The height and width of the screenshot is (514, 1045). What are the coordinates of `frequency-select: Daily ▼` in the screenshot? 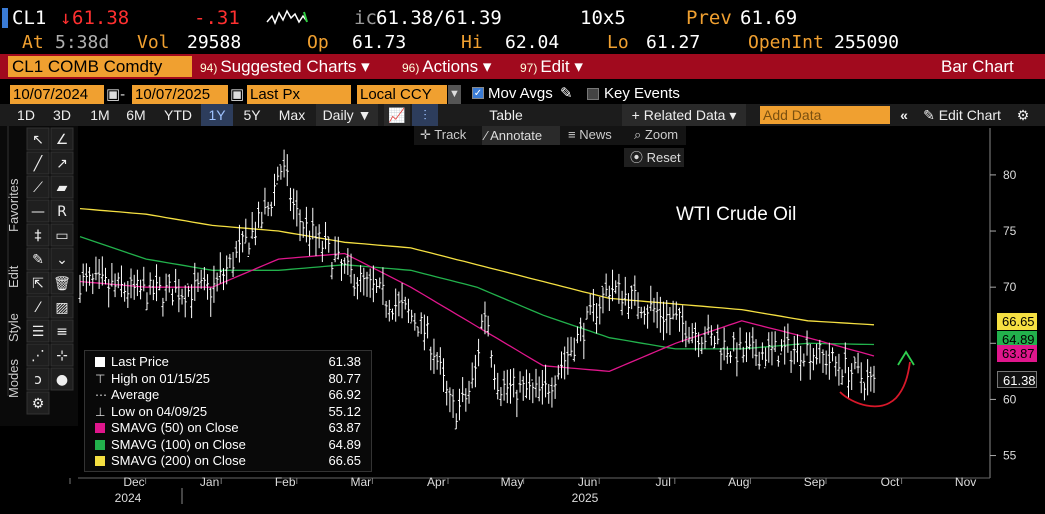 It's located at (347, 115).